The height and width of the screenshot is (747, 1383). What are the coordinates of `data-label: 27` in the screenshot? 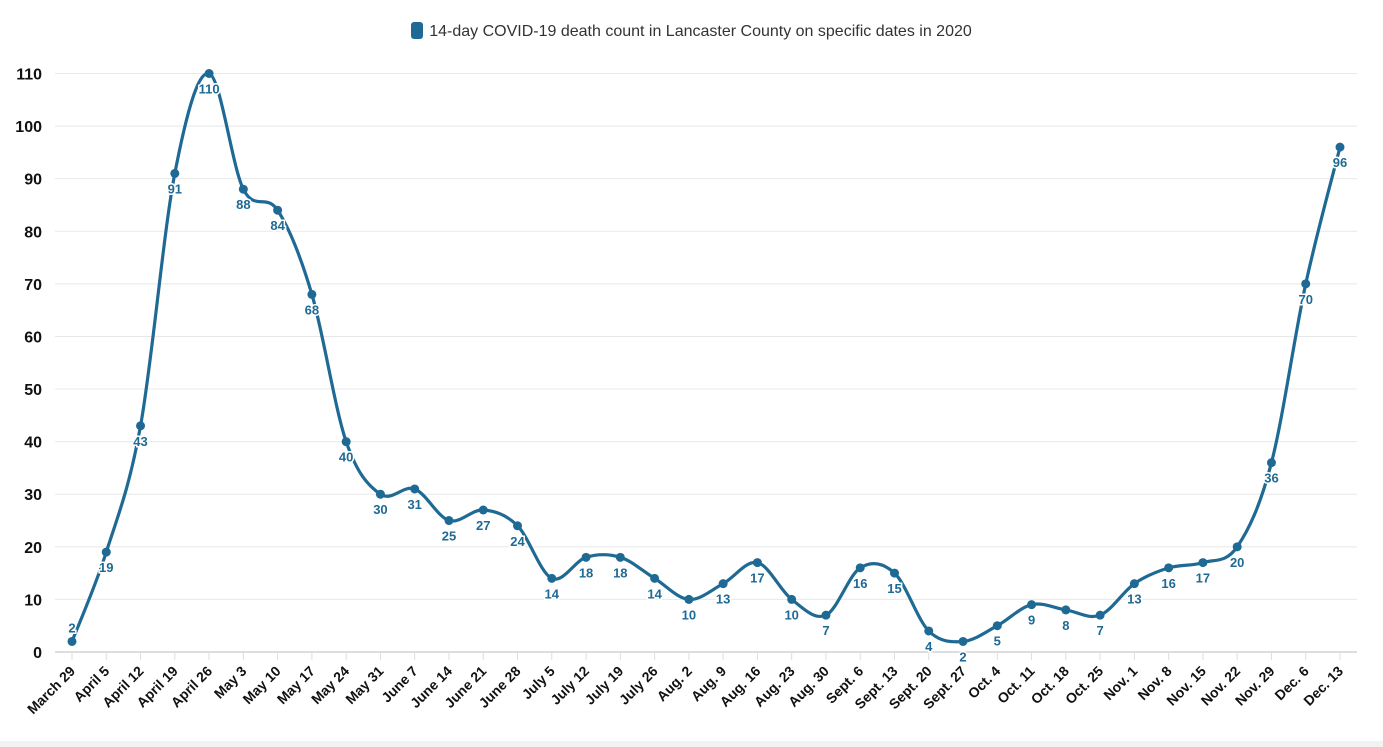 It's located at (483, 525).